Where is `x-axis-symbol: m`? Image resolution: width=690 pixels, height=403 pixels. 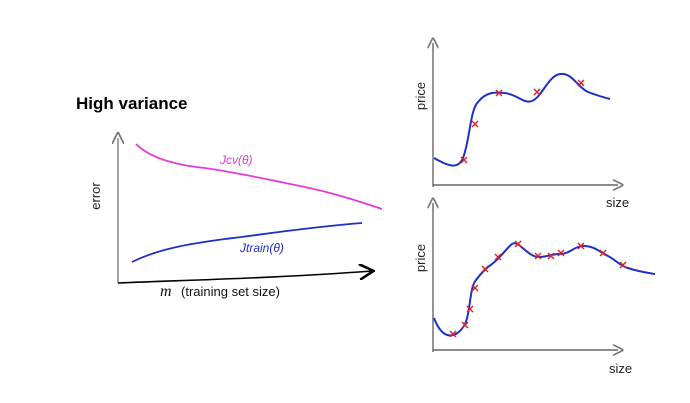 x-axis-symbol: m is located at coordinates (166, 291).